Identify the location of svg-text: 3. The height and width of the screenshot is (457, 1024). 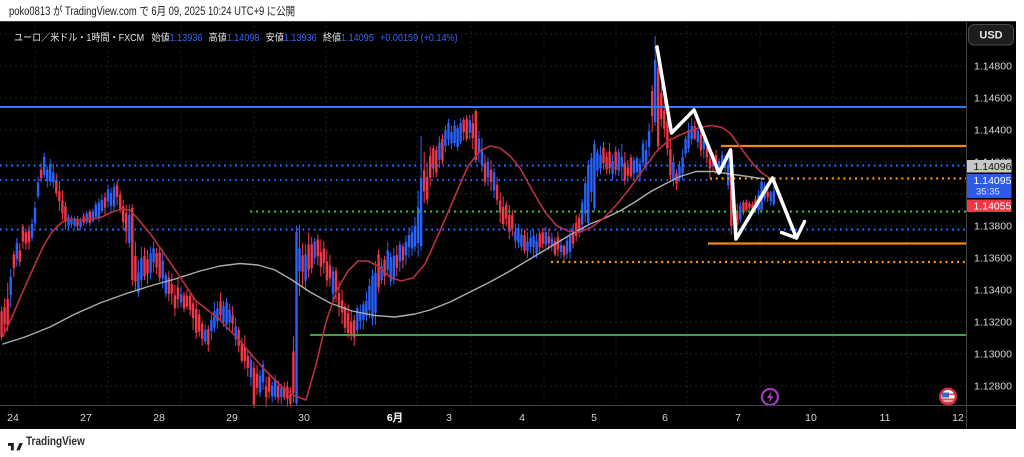
(449, 418).